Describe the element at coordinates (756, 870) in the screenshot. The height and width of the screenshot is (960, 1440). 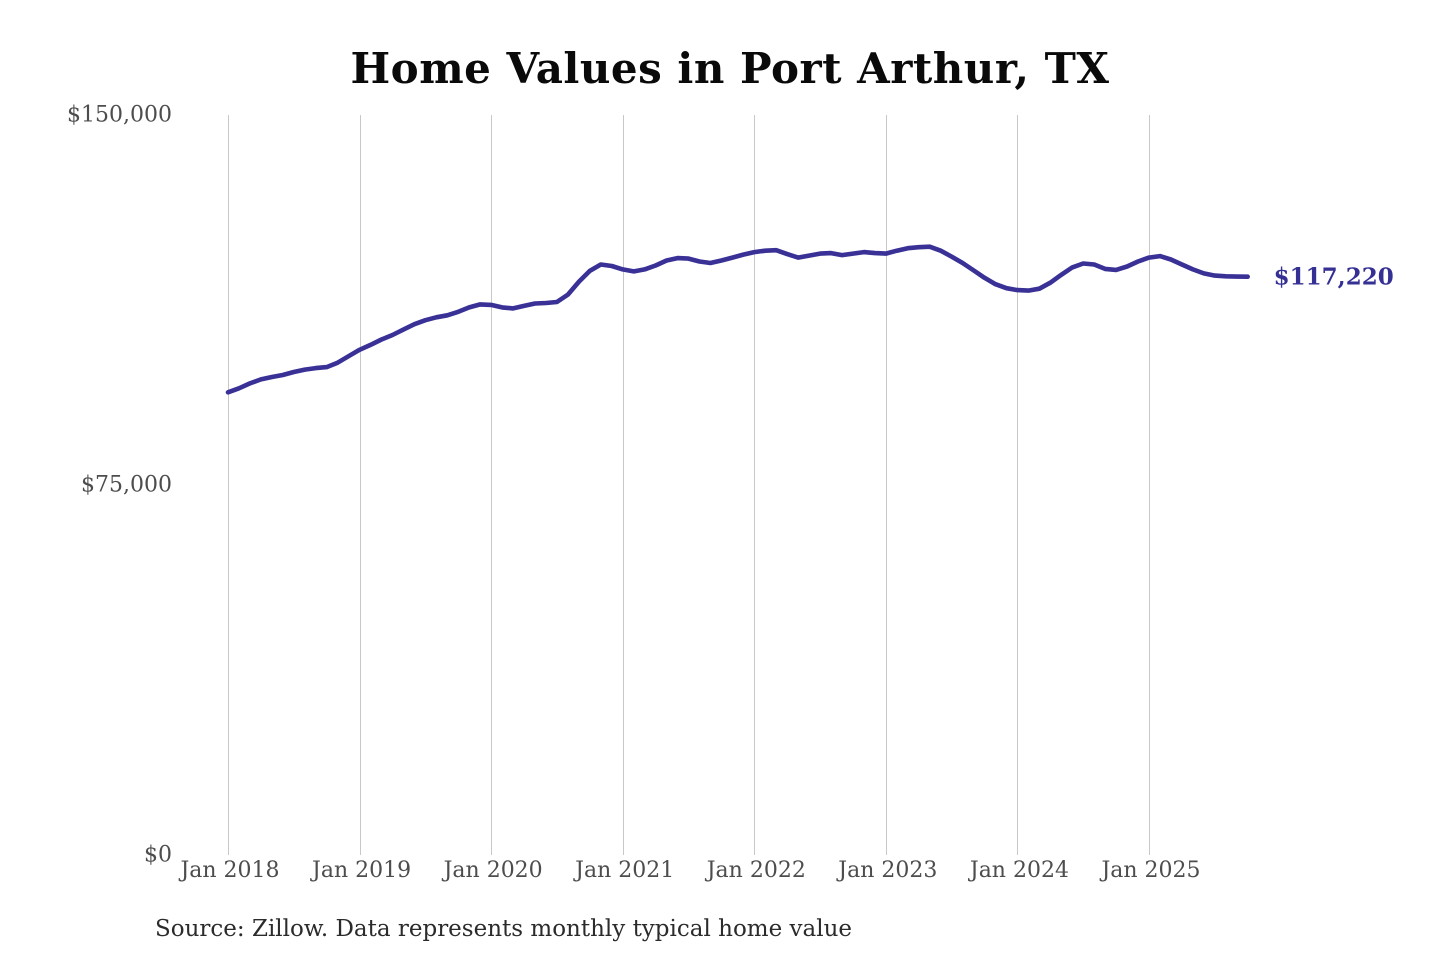
I see `x-tick-jan-2022: Jan 2022` at that location.